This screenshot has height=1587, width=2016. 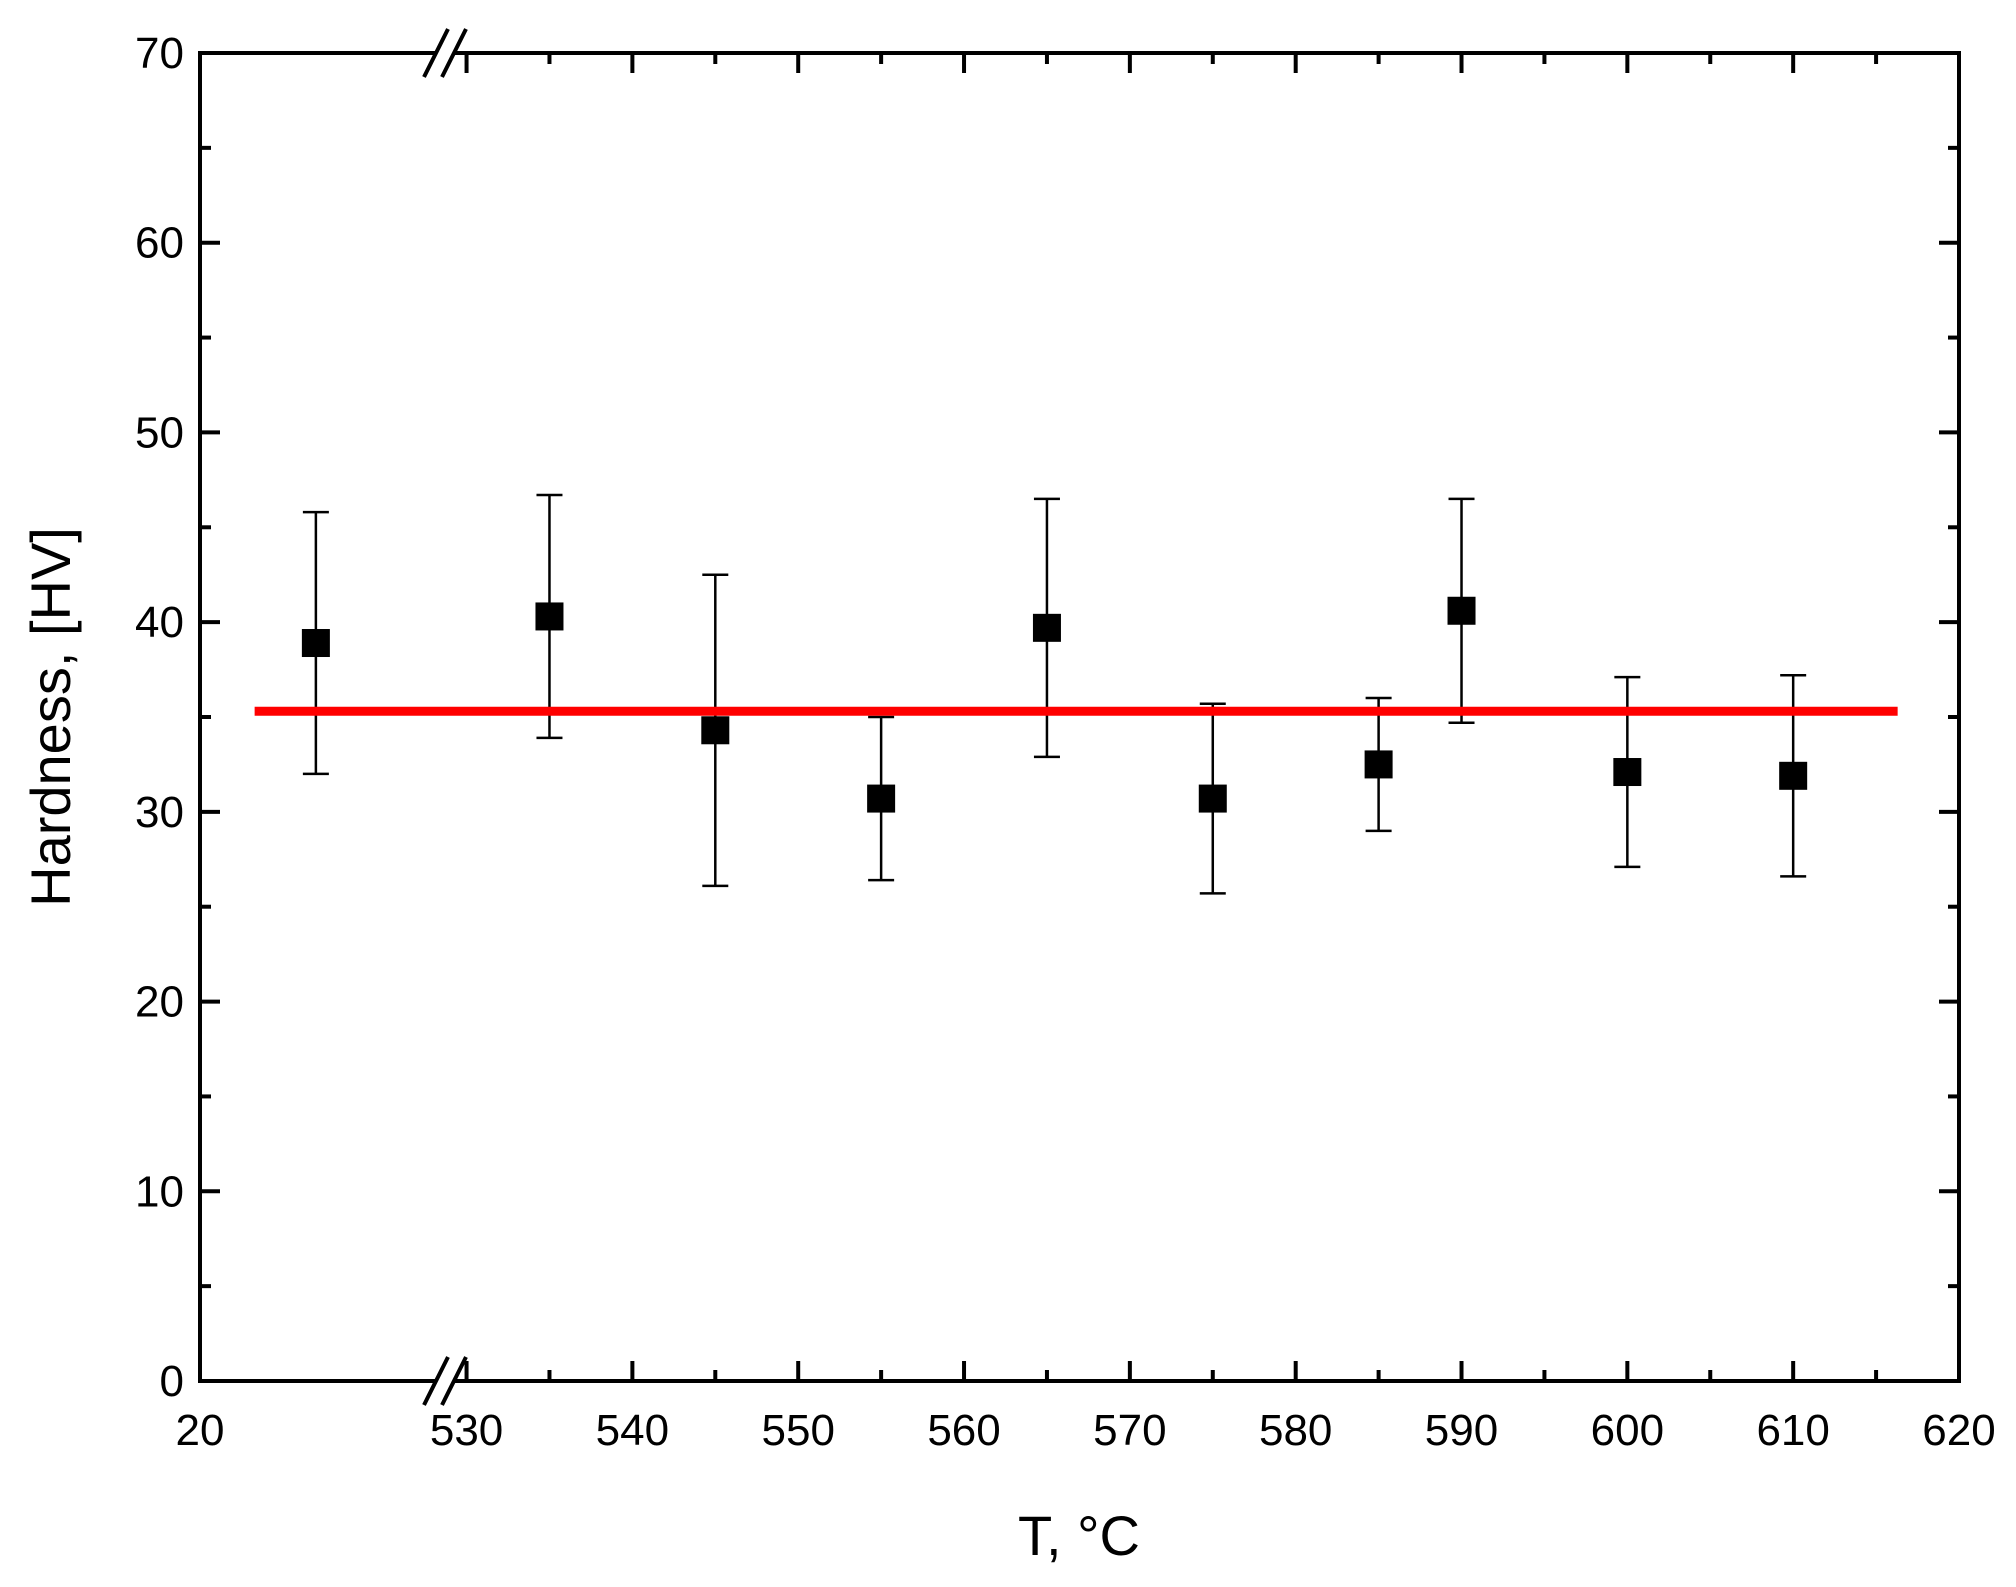 What do you see at coordinates (798, 1430) in the screenshot?
I see `x-tick-label: 550` at bounding box center [798, 1430].